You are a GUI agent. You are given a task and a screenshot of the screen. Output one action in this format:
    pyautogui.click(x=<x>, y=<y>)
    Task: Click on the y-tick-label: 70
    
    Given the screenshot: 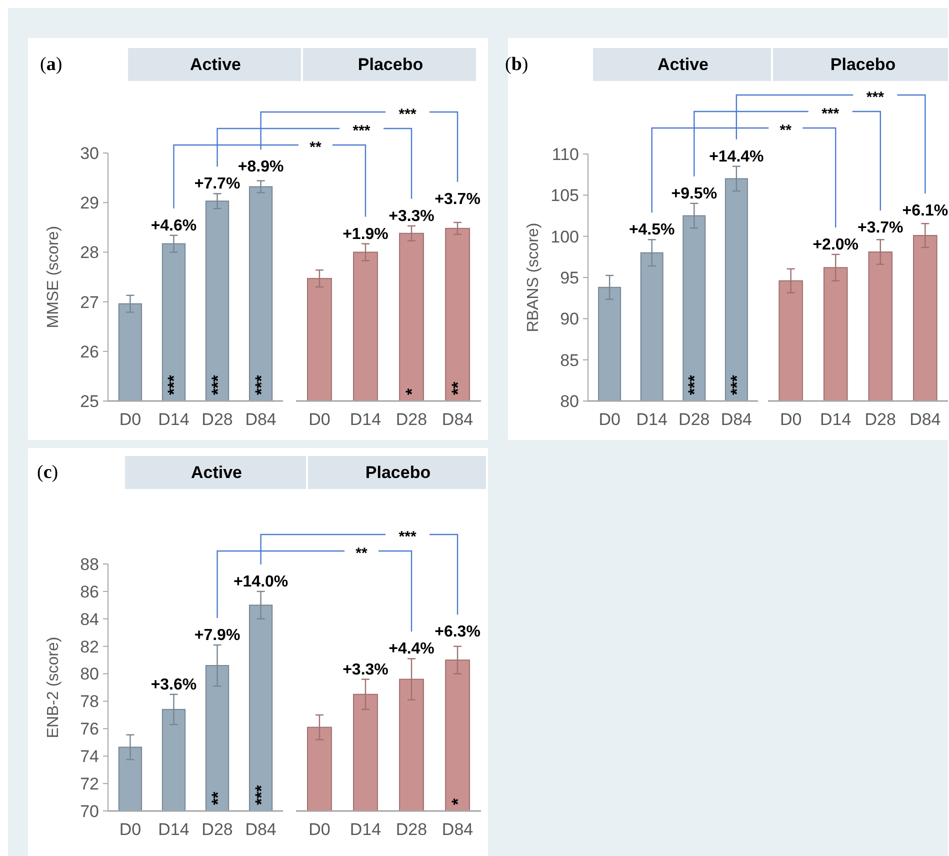 What is the action you would take?
    pyautogui.click(x=89, y=811)
    